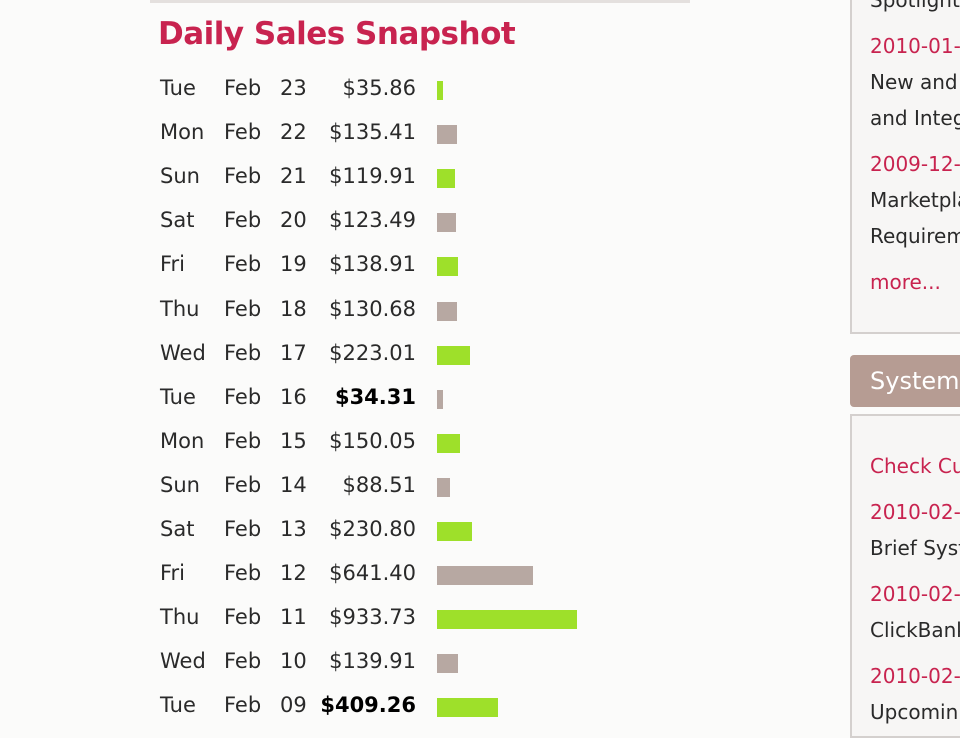 The width and height of the screenshot is (960, 738). What do you see at coordinates (375, 396) in the screenshot?
I see `amount: $34.31` at bounding box center [375, 396].